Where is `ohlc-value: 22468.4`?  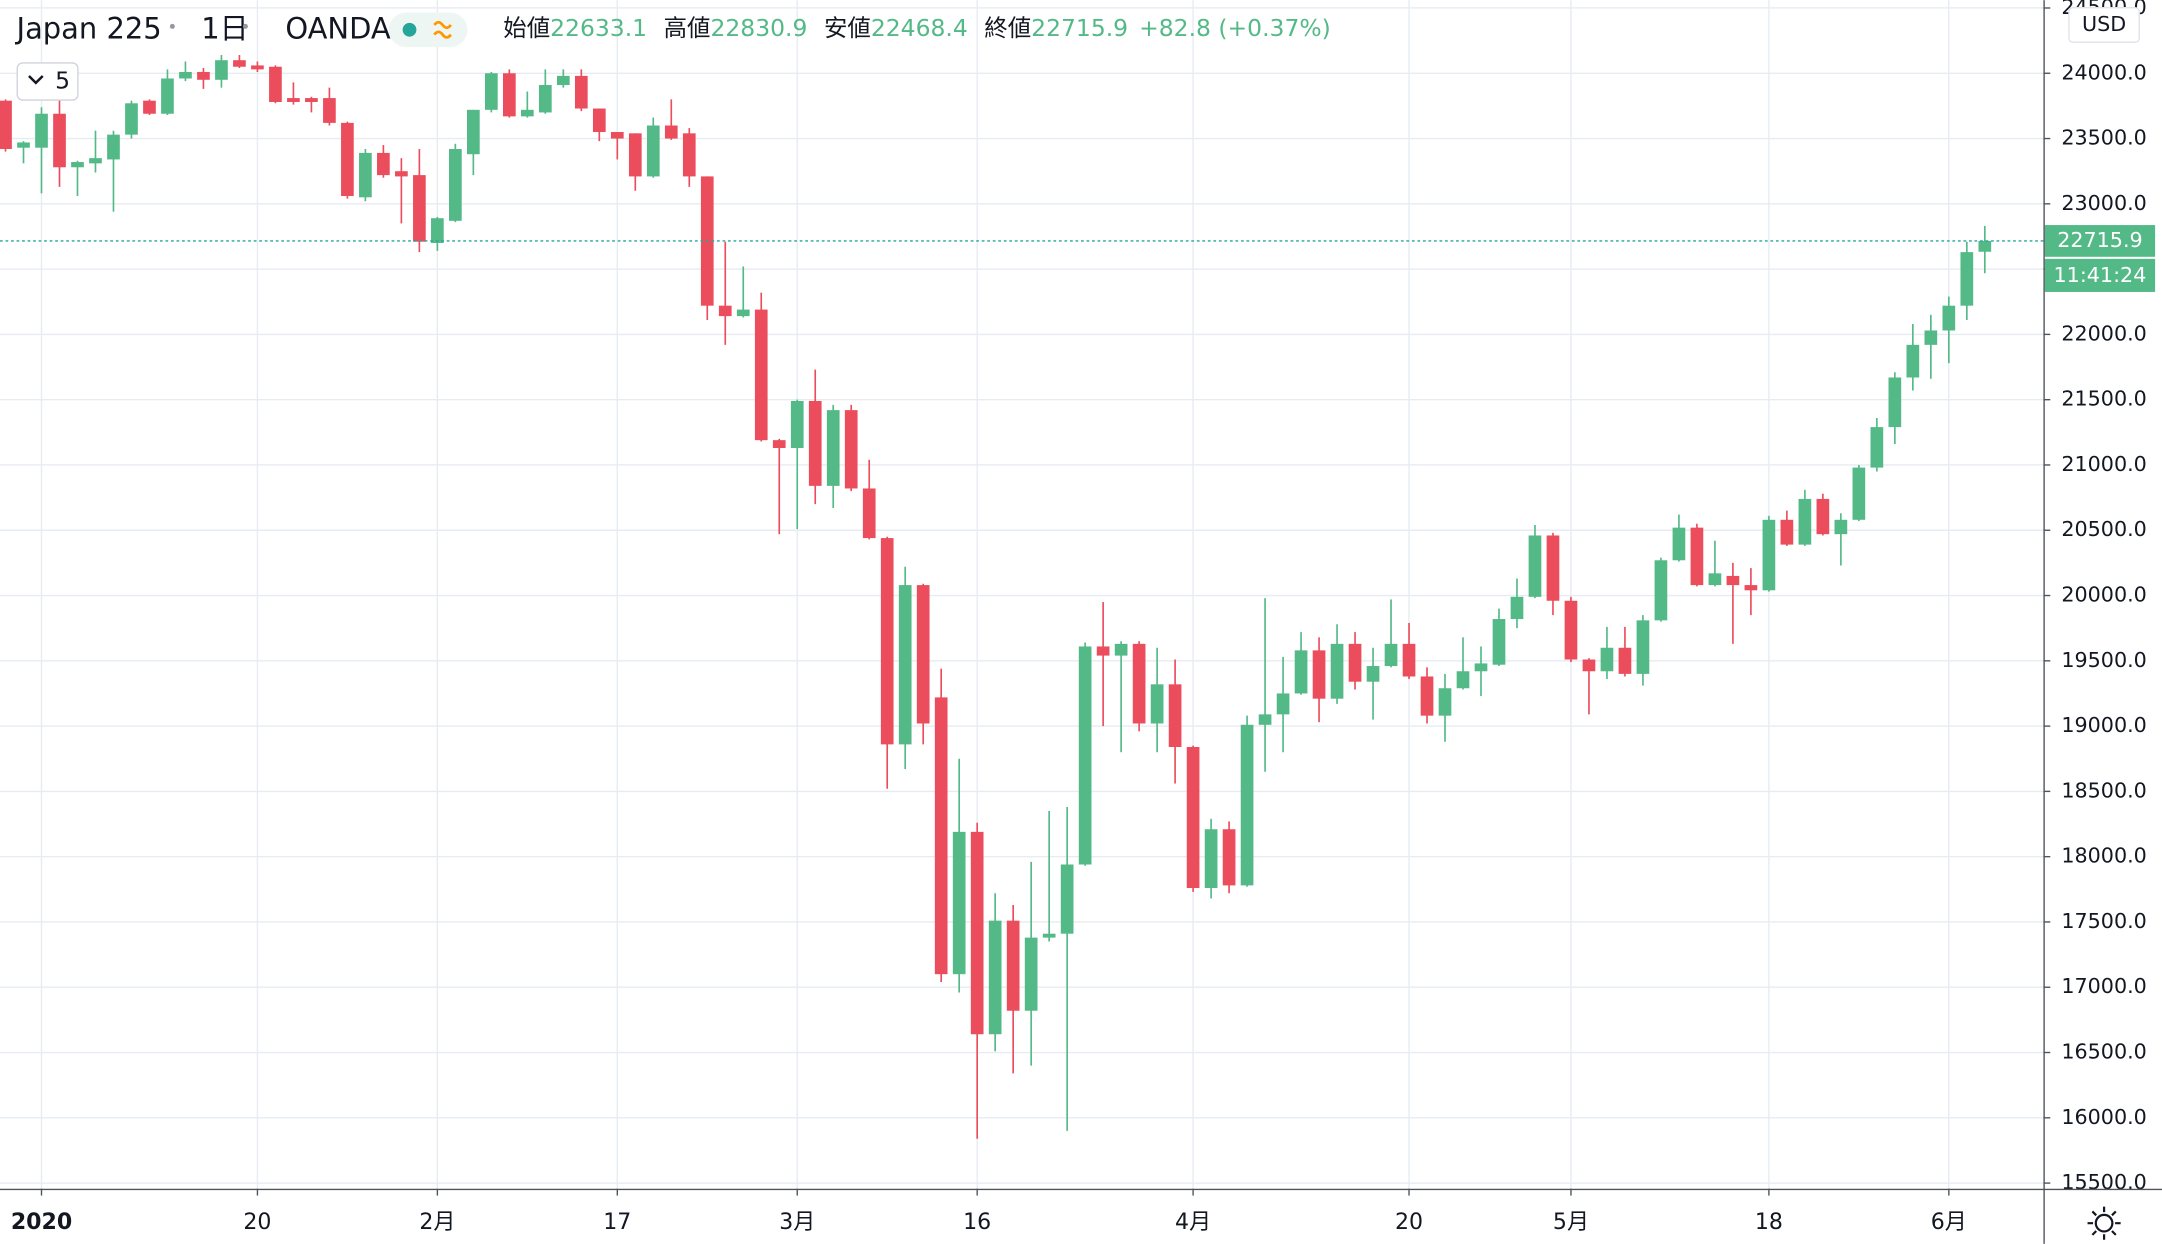
ohlc-value: 22468.4 is located at coordinates (919, 28).